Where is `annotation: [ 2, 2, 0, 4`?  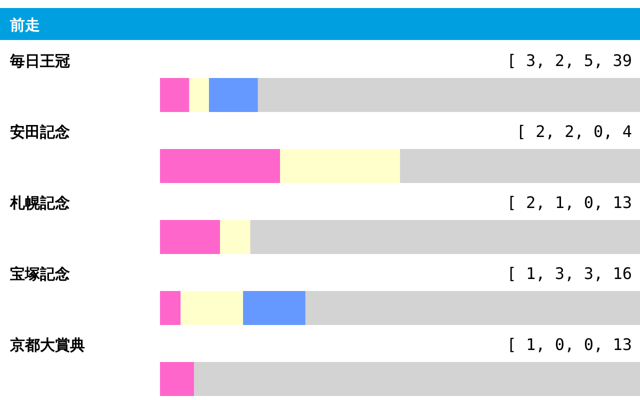
annotation: [ 2, 2, 0, 4 is located at coordinates (574, 131).